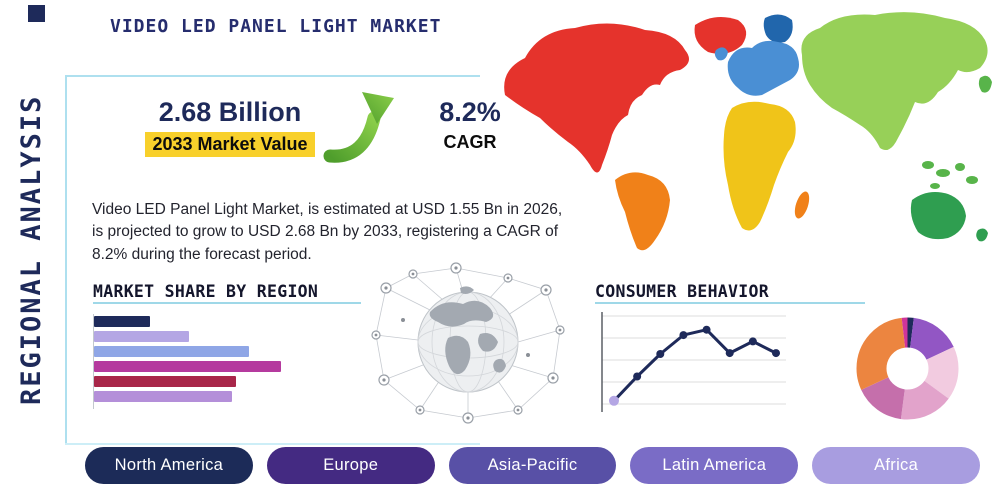 The height and width of the screenshot is (500, 1000). I want to click on bar-chart-axis, so click(93, 361).